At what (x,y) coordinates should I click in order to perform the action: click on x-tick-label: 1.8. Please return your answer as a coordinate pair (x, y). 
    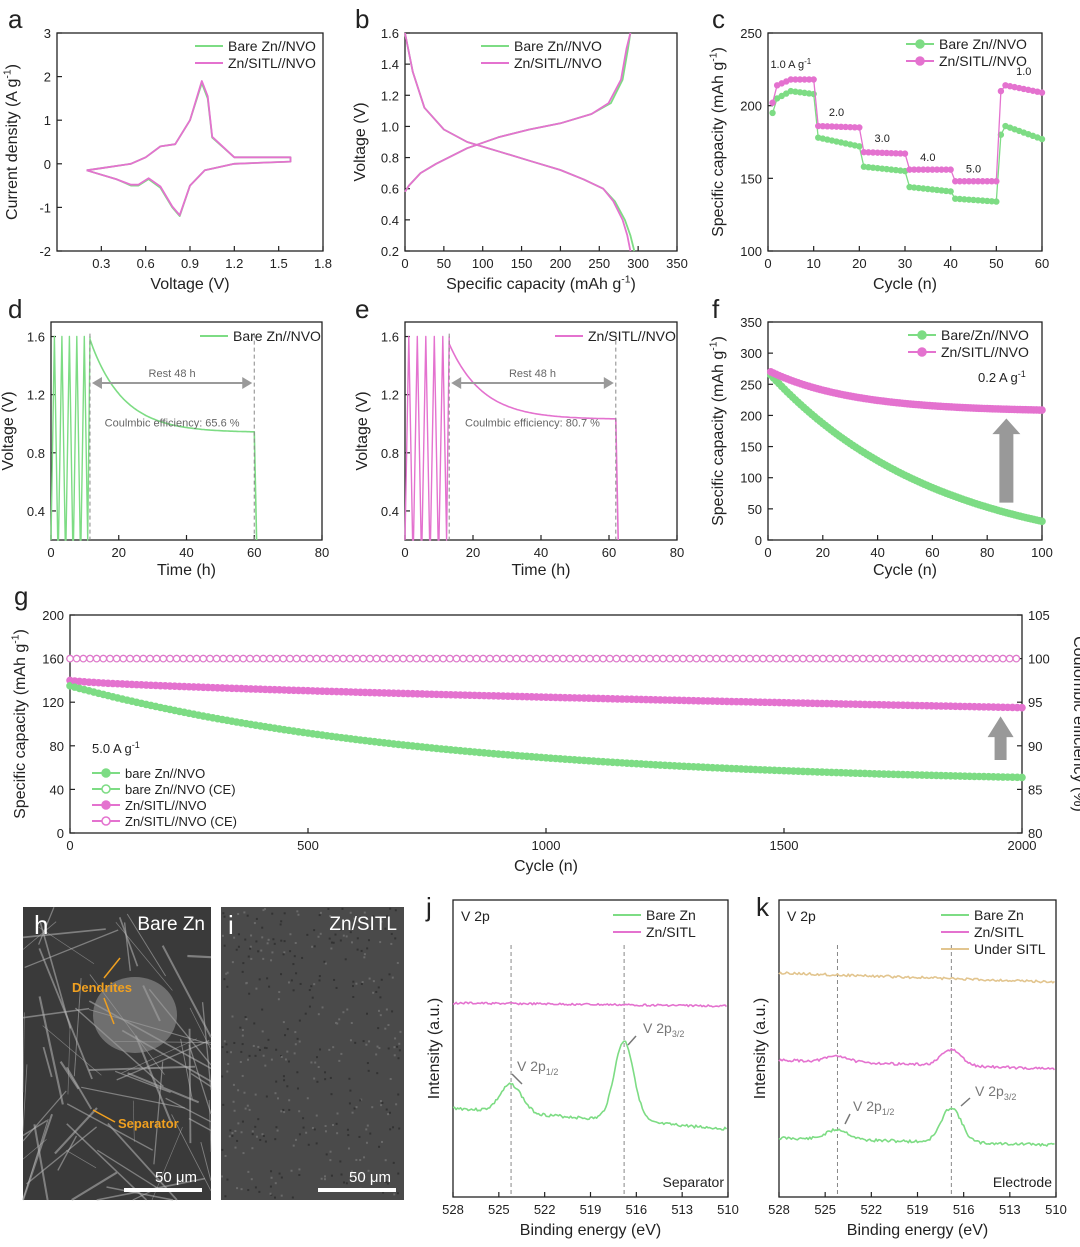
    Looking at the image, I should click on (323, 263).